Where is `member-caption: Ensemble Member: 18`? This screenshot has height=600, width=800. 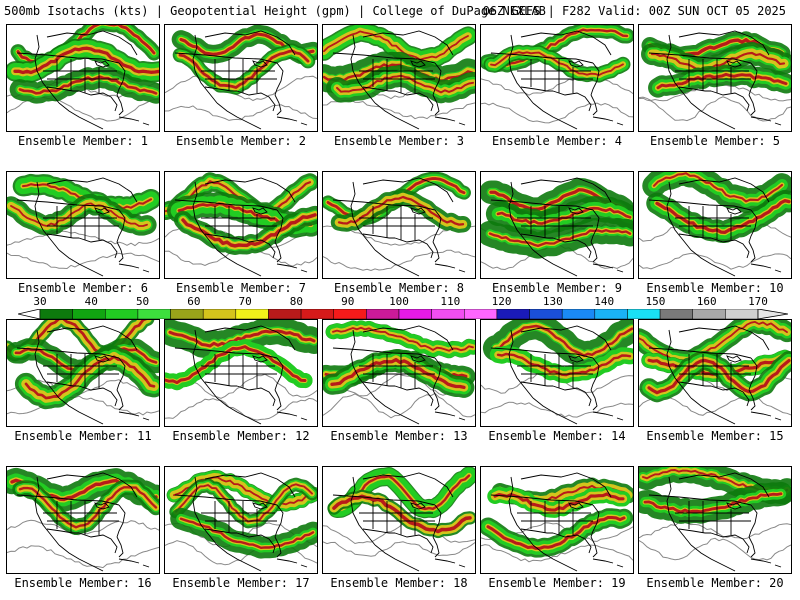 member-caption: Ensemble Member: 18 is located at coordinates (399, 583).